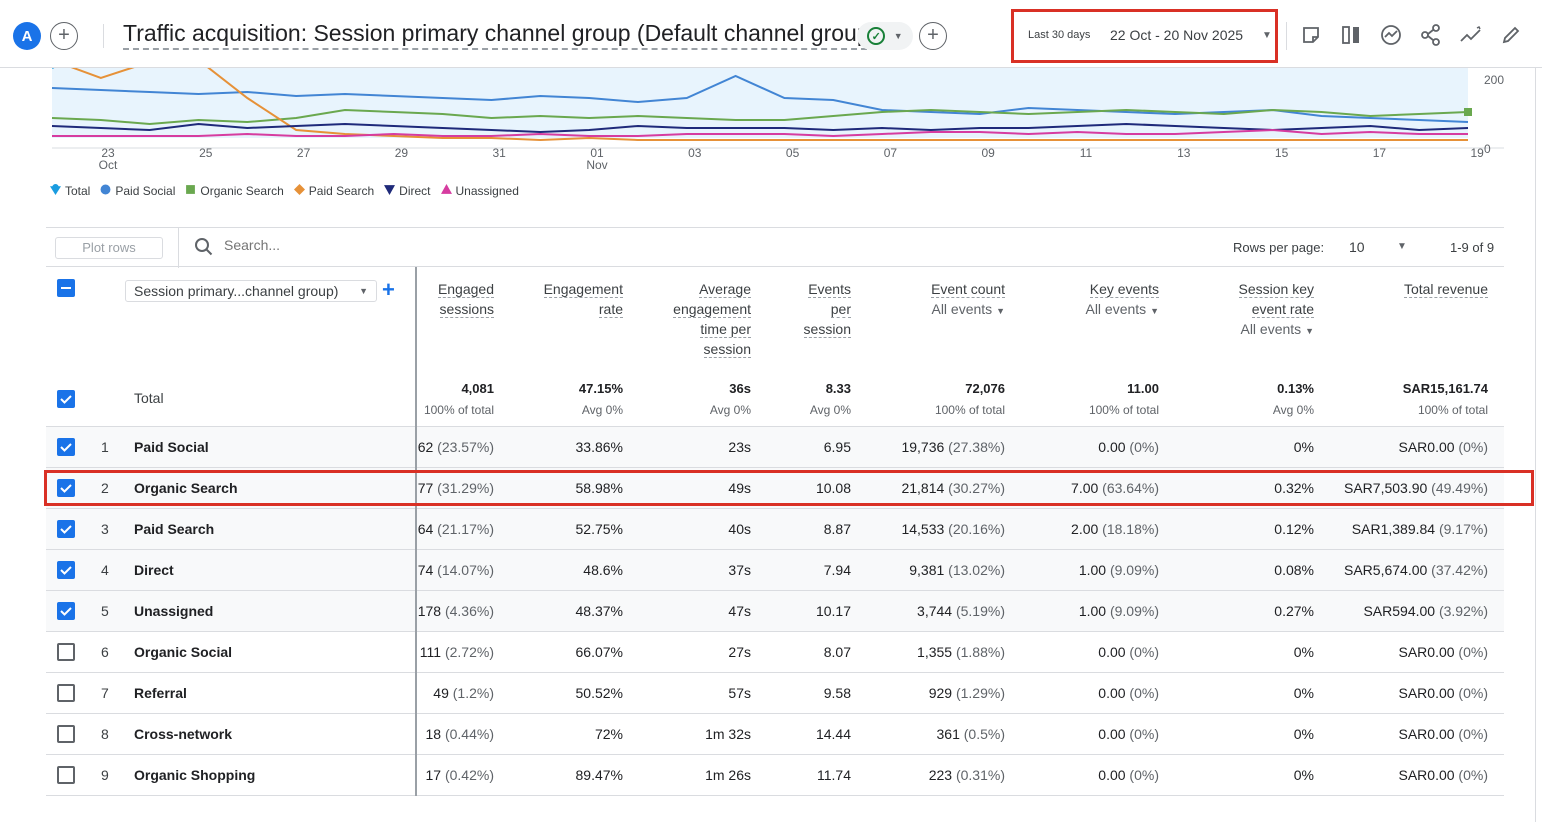  What do you see at coordinates (1511, 35) in the screenshot?
I see `pencil-icon` at bounding box center [1511, 35].